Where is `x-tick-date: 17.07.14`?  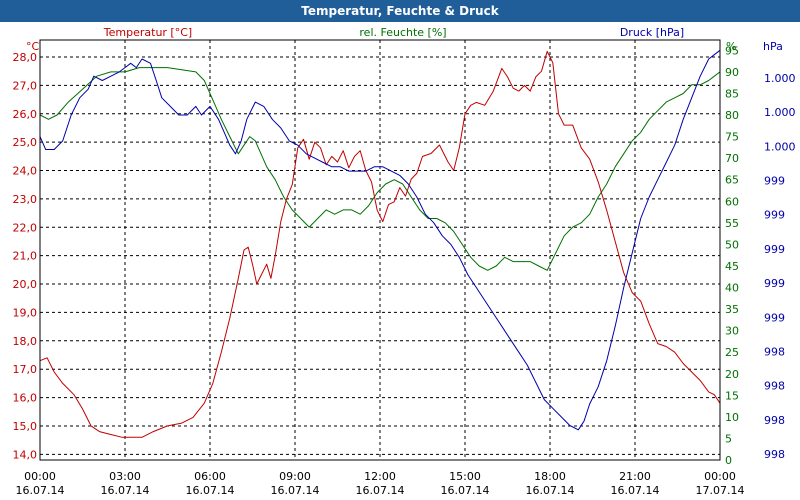 x-tick-date: 17.07.14 is located at coordinates (720, 490).